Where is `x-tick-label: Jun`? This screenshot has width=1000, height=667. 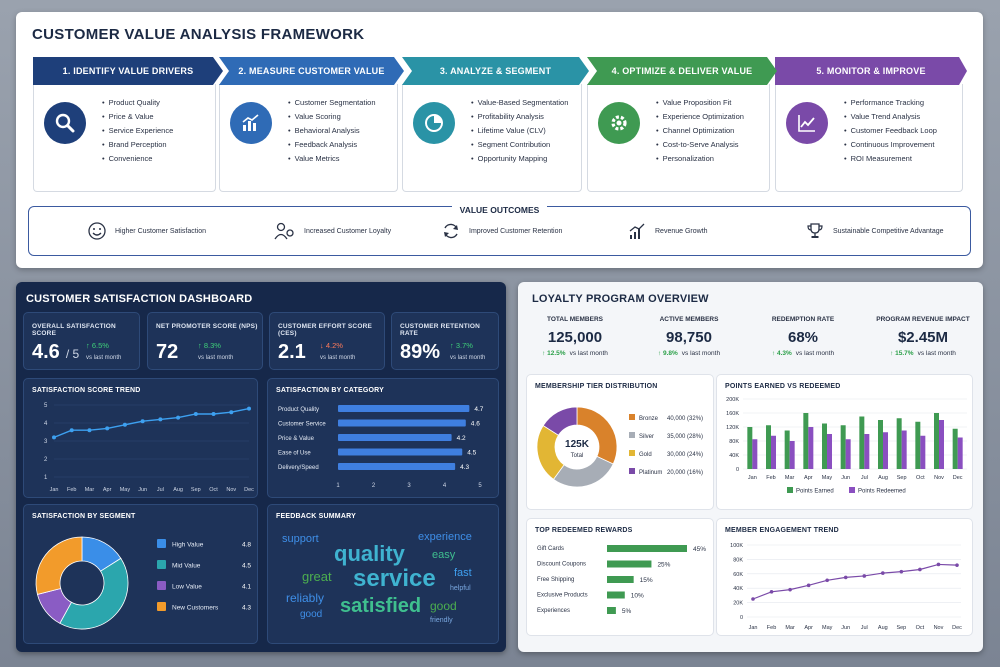 x-tick-label: Jun is located at coordinates (142, 490).